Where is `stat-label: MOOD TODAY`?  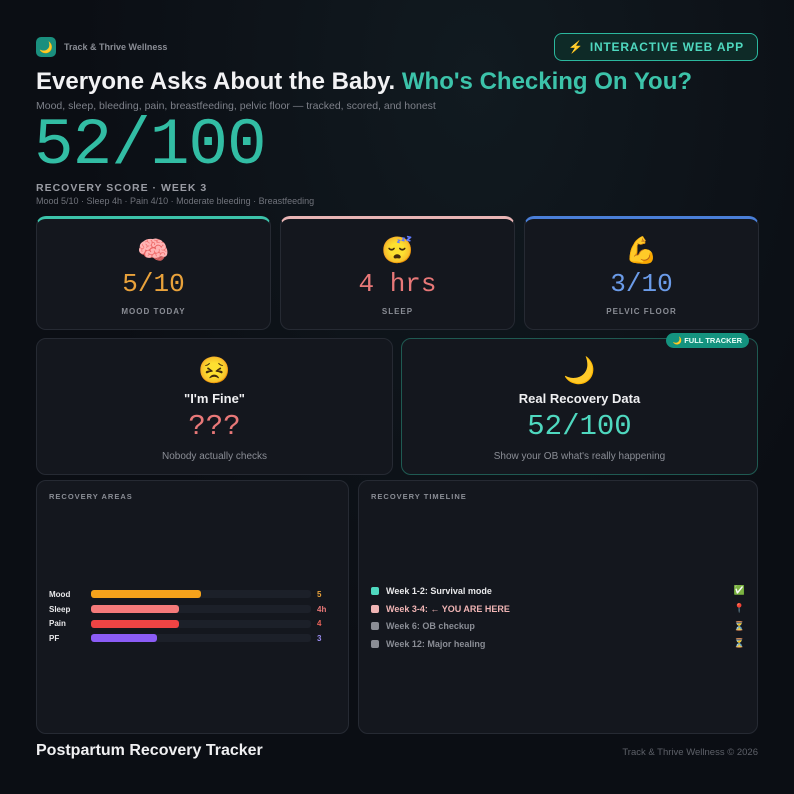 stat-label: MOOD TODAY is located at coordinates (153, 311).